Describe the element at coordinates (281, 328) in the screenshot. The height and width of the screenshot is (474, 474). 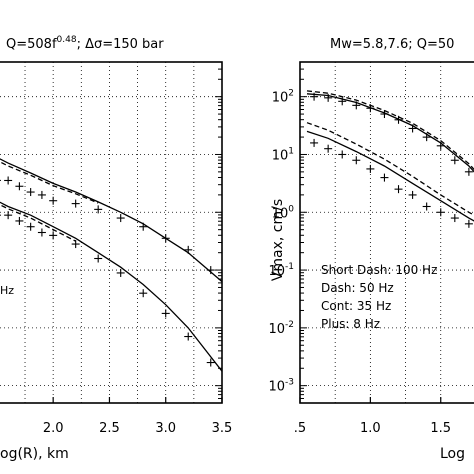
I see `right-y-tick-label: 10⁻²` at that location.